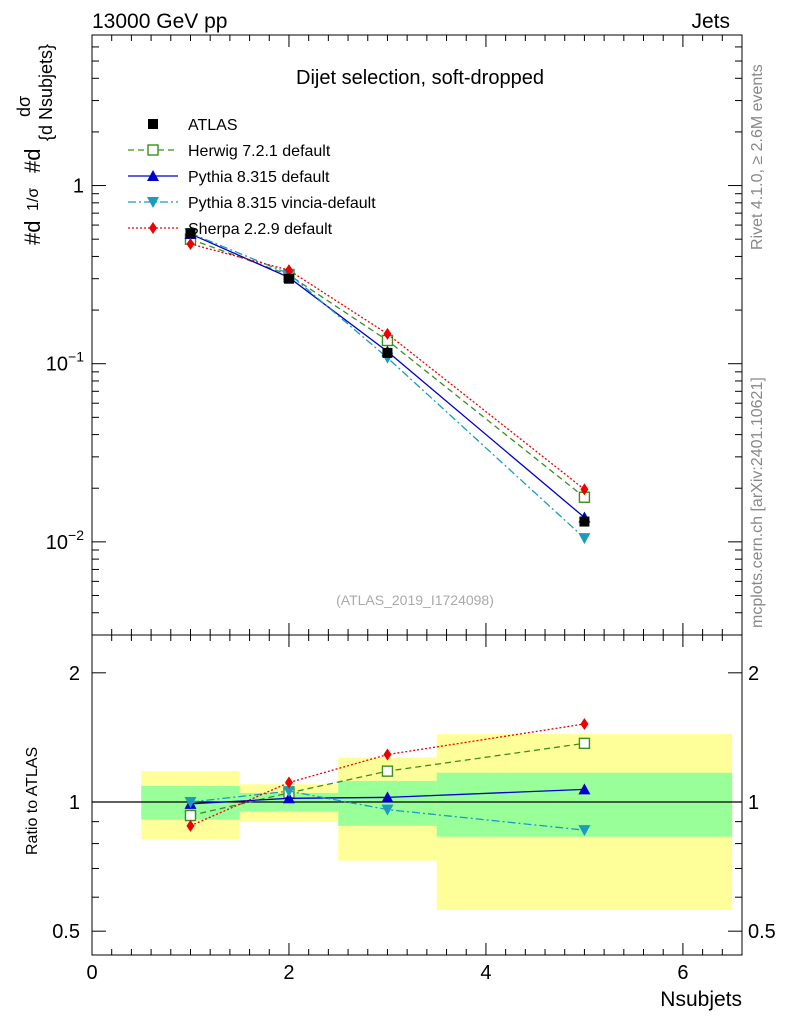  I want to click on legend-label: ATLAS, so click(213, 125).